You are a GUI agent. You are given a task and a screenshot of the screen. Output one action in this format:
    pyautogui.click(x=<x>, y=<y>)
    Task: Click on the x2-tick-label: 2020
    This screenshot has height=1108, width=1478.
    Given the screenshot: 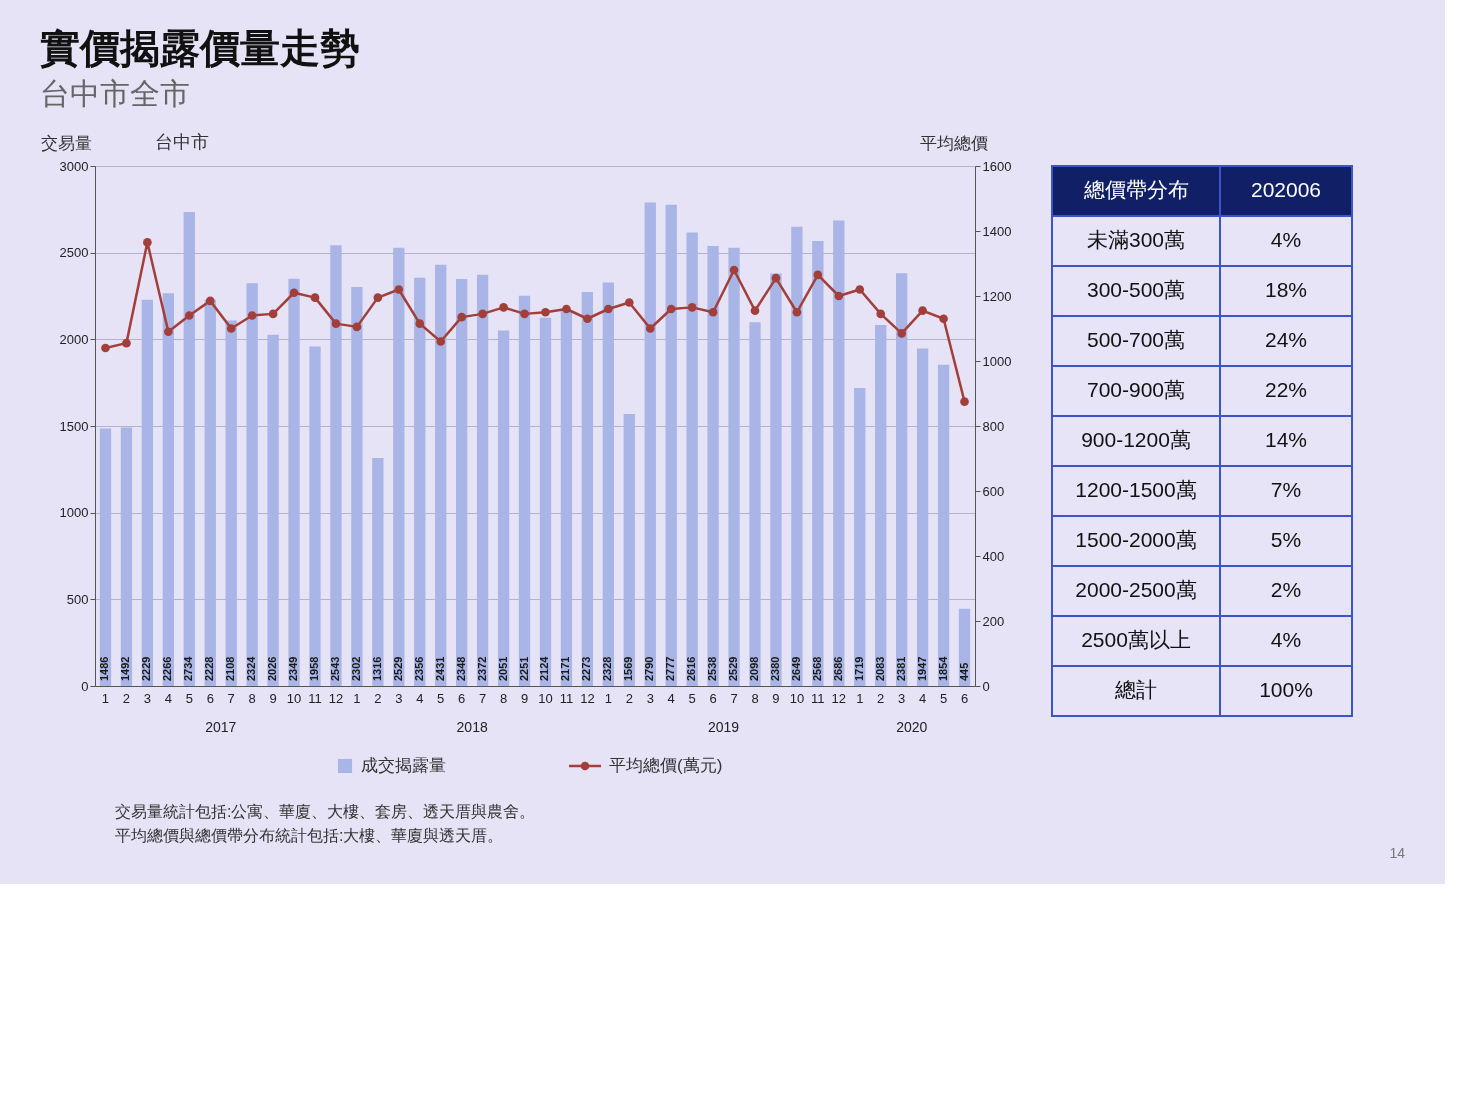 What is the action you would take?
    pyautogui.click(x=912, y=727)
    